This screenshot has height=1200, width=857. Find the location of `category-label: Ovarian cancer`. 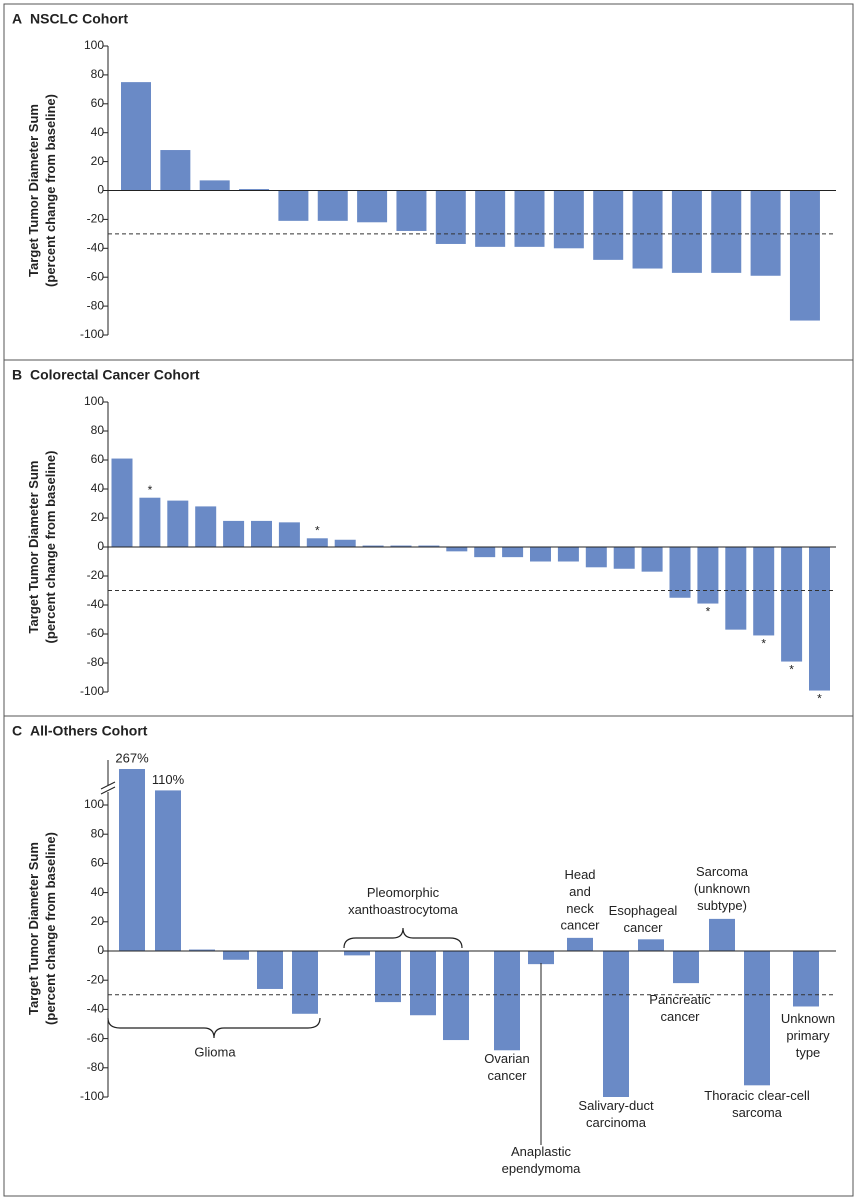

category-label: Ovarian cancer is located at coordinates (507, 1067).